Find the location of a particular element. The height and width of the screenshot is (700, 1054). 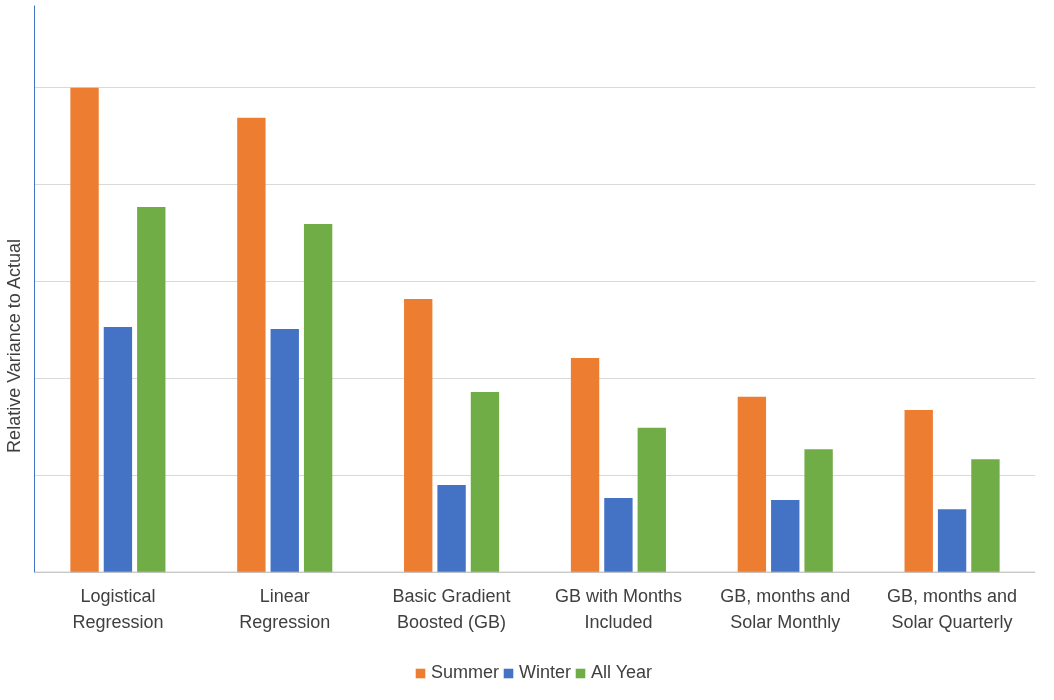

legend-label: Summer is located at coordinates (465, 672).